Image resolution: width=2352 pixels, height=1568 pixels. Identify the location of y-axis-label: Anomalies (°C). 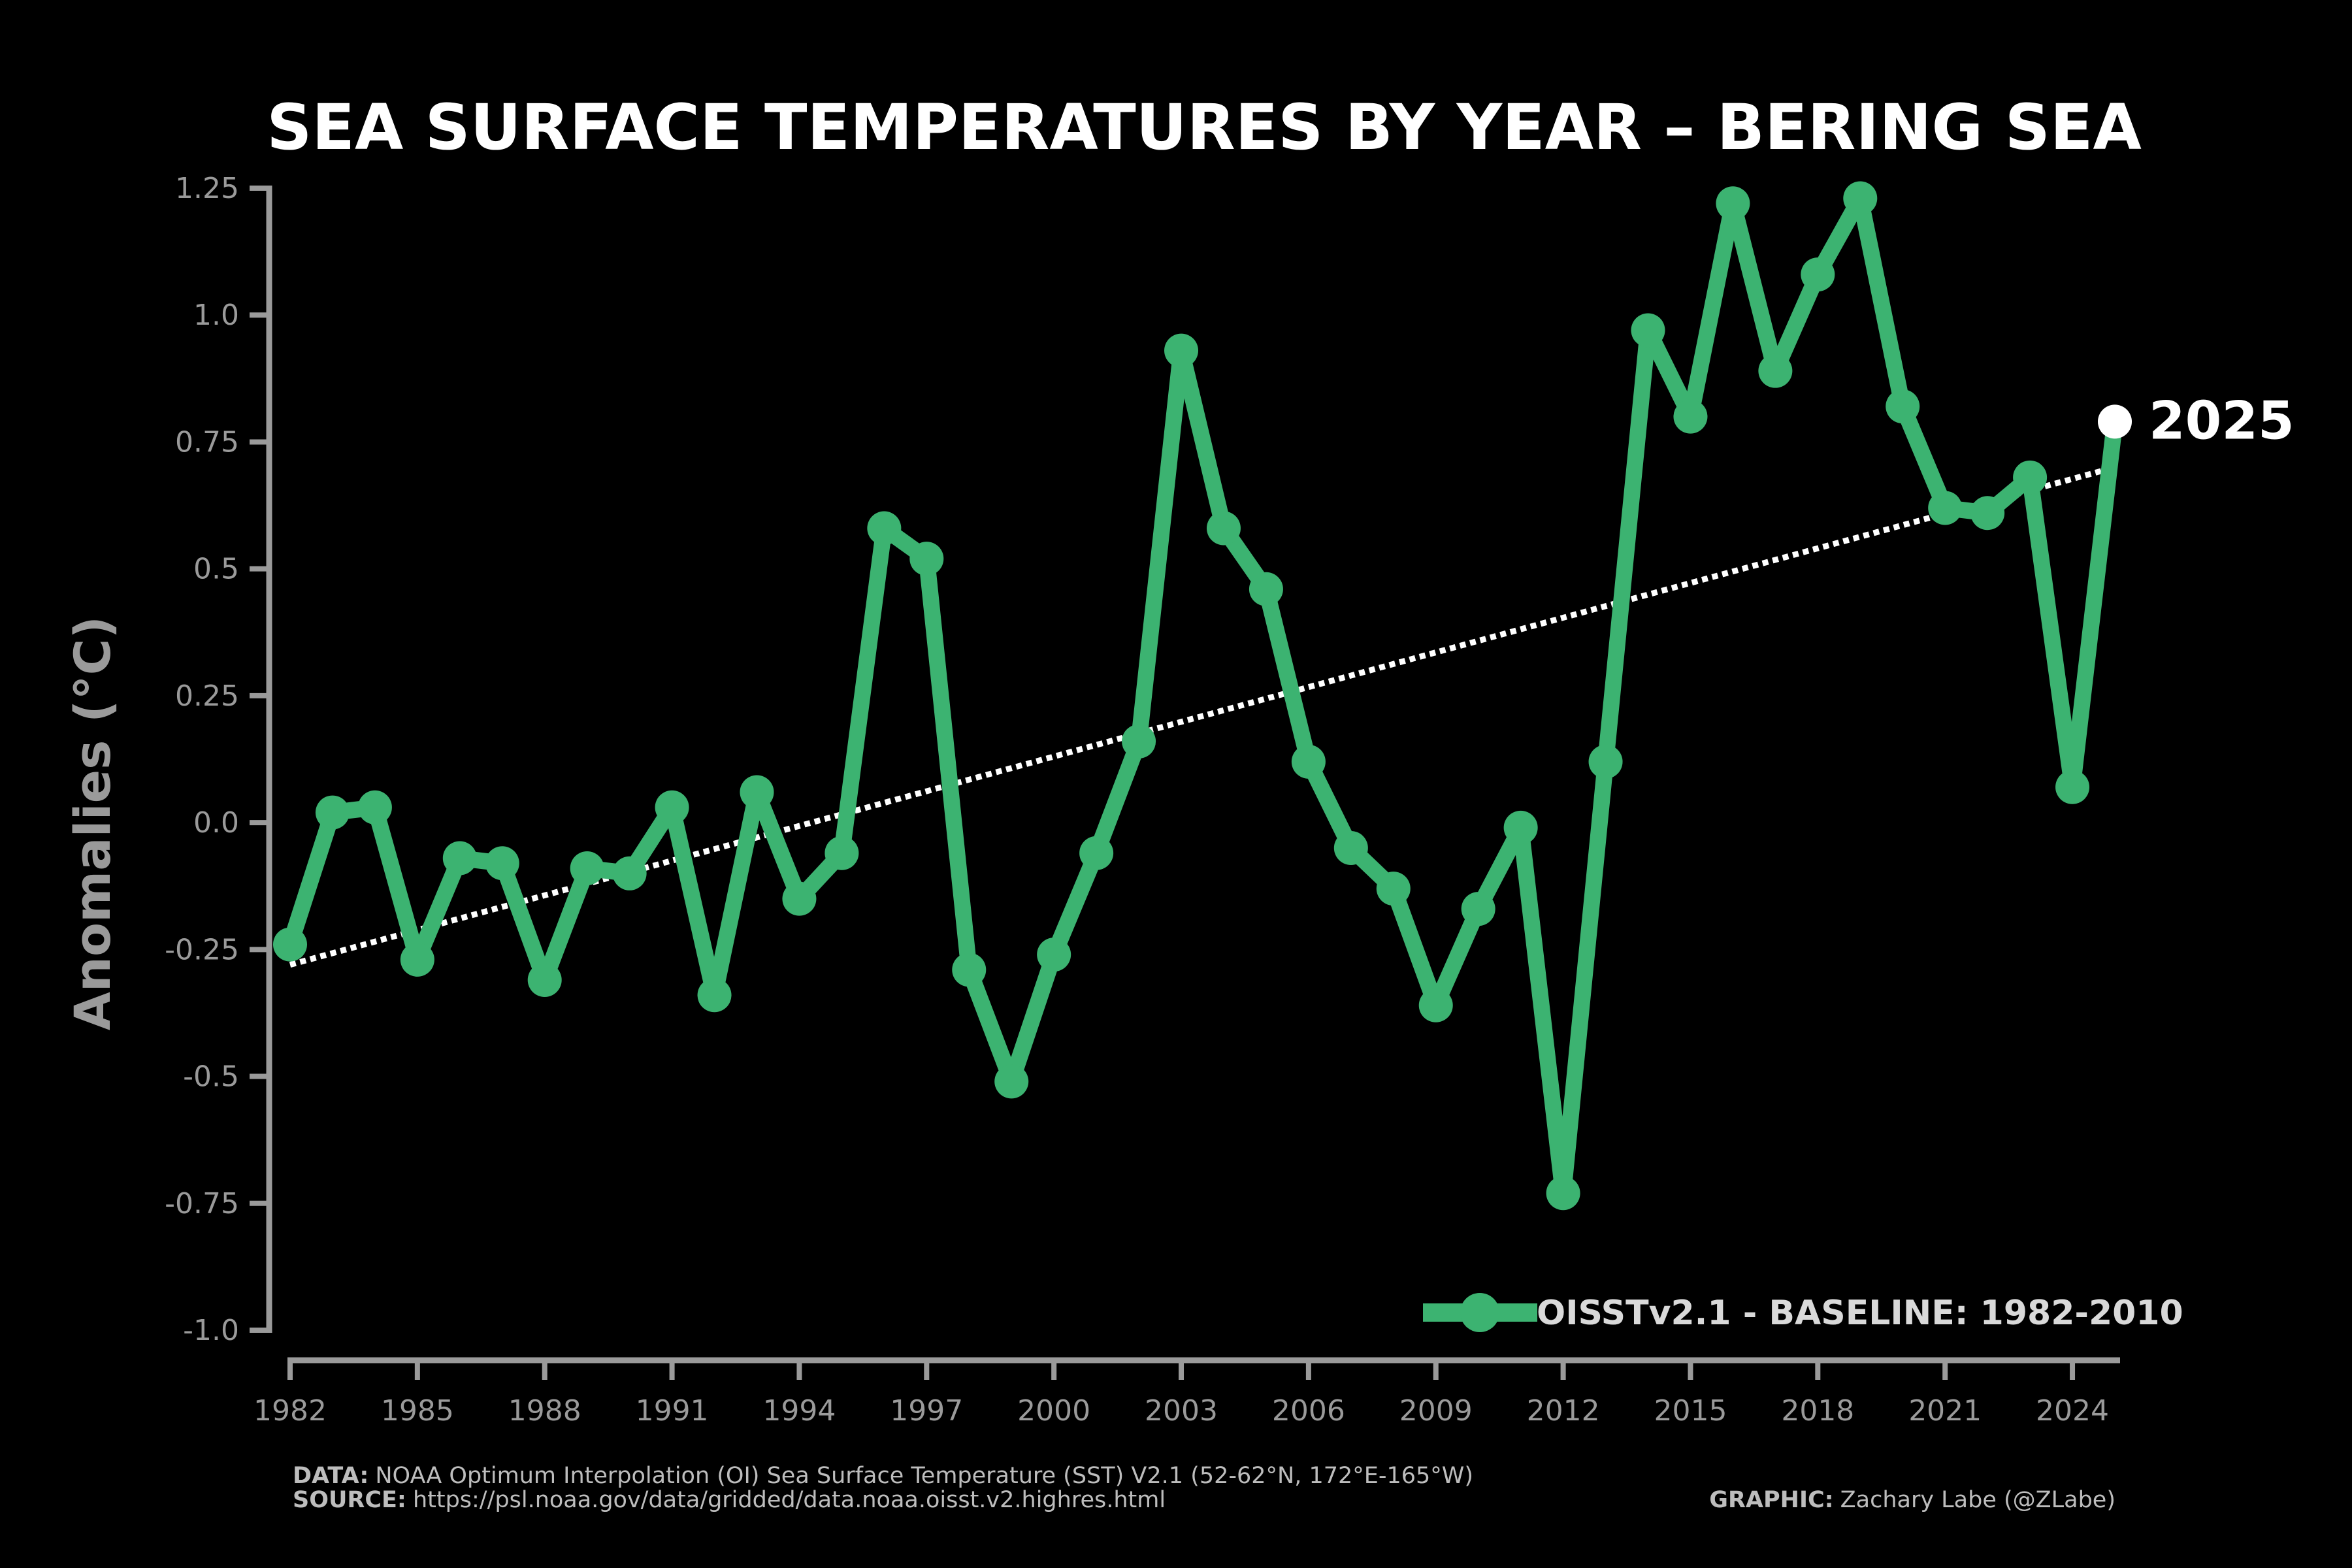
(92, 823).